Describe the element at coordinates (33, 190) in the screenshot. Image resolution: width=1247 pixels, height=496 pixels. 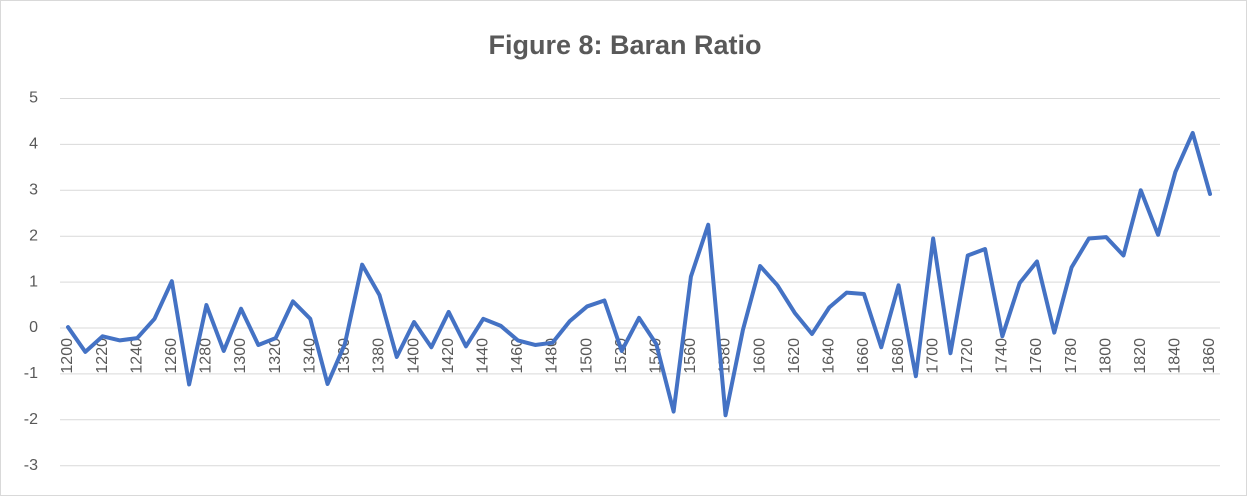
I see `y-tick-label: 3` at that location.